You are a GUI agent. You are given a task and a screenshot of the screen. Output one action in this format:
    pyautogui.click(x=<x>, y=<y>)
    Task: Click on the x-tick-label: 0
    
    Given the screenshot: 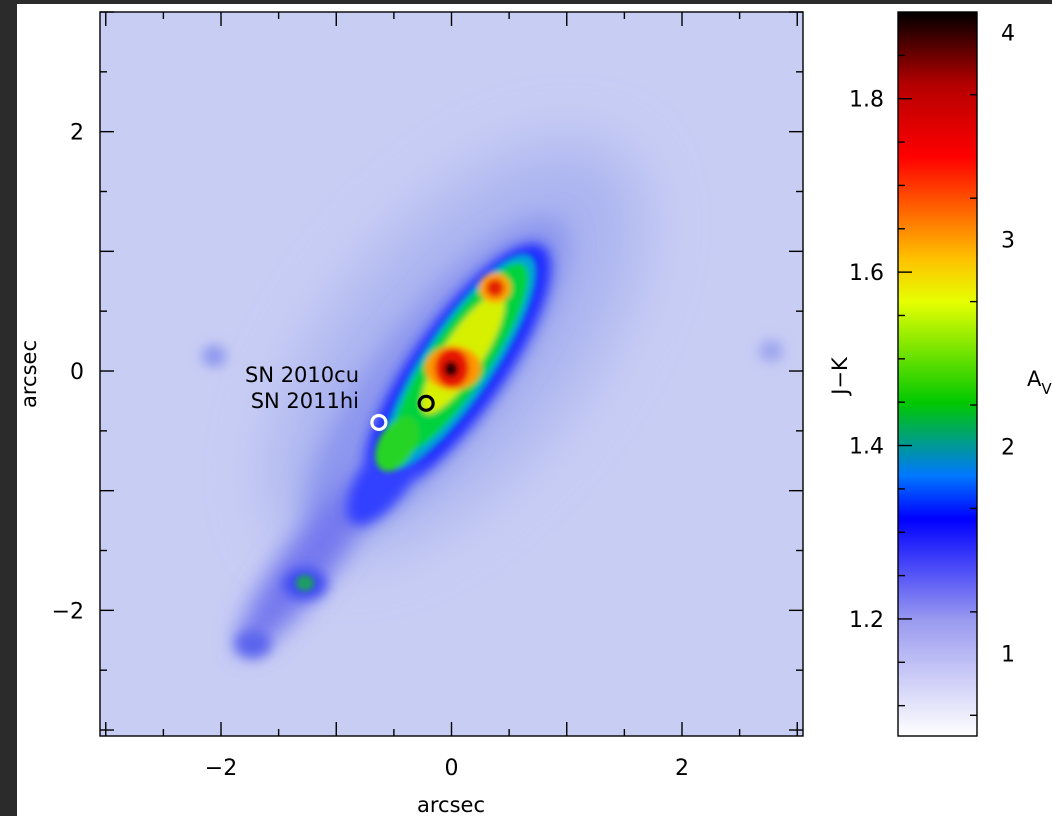 What is the action you would take?
    pyautogui.click(x=452, y=768)
    